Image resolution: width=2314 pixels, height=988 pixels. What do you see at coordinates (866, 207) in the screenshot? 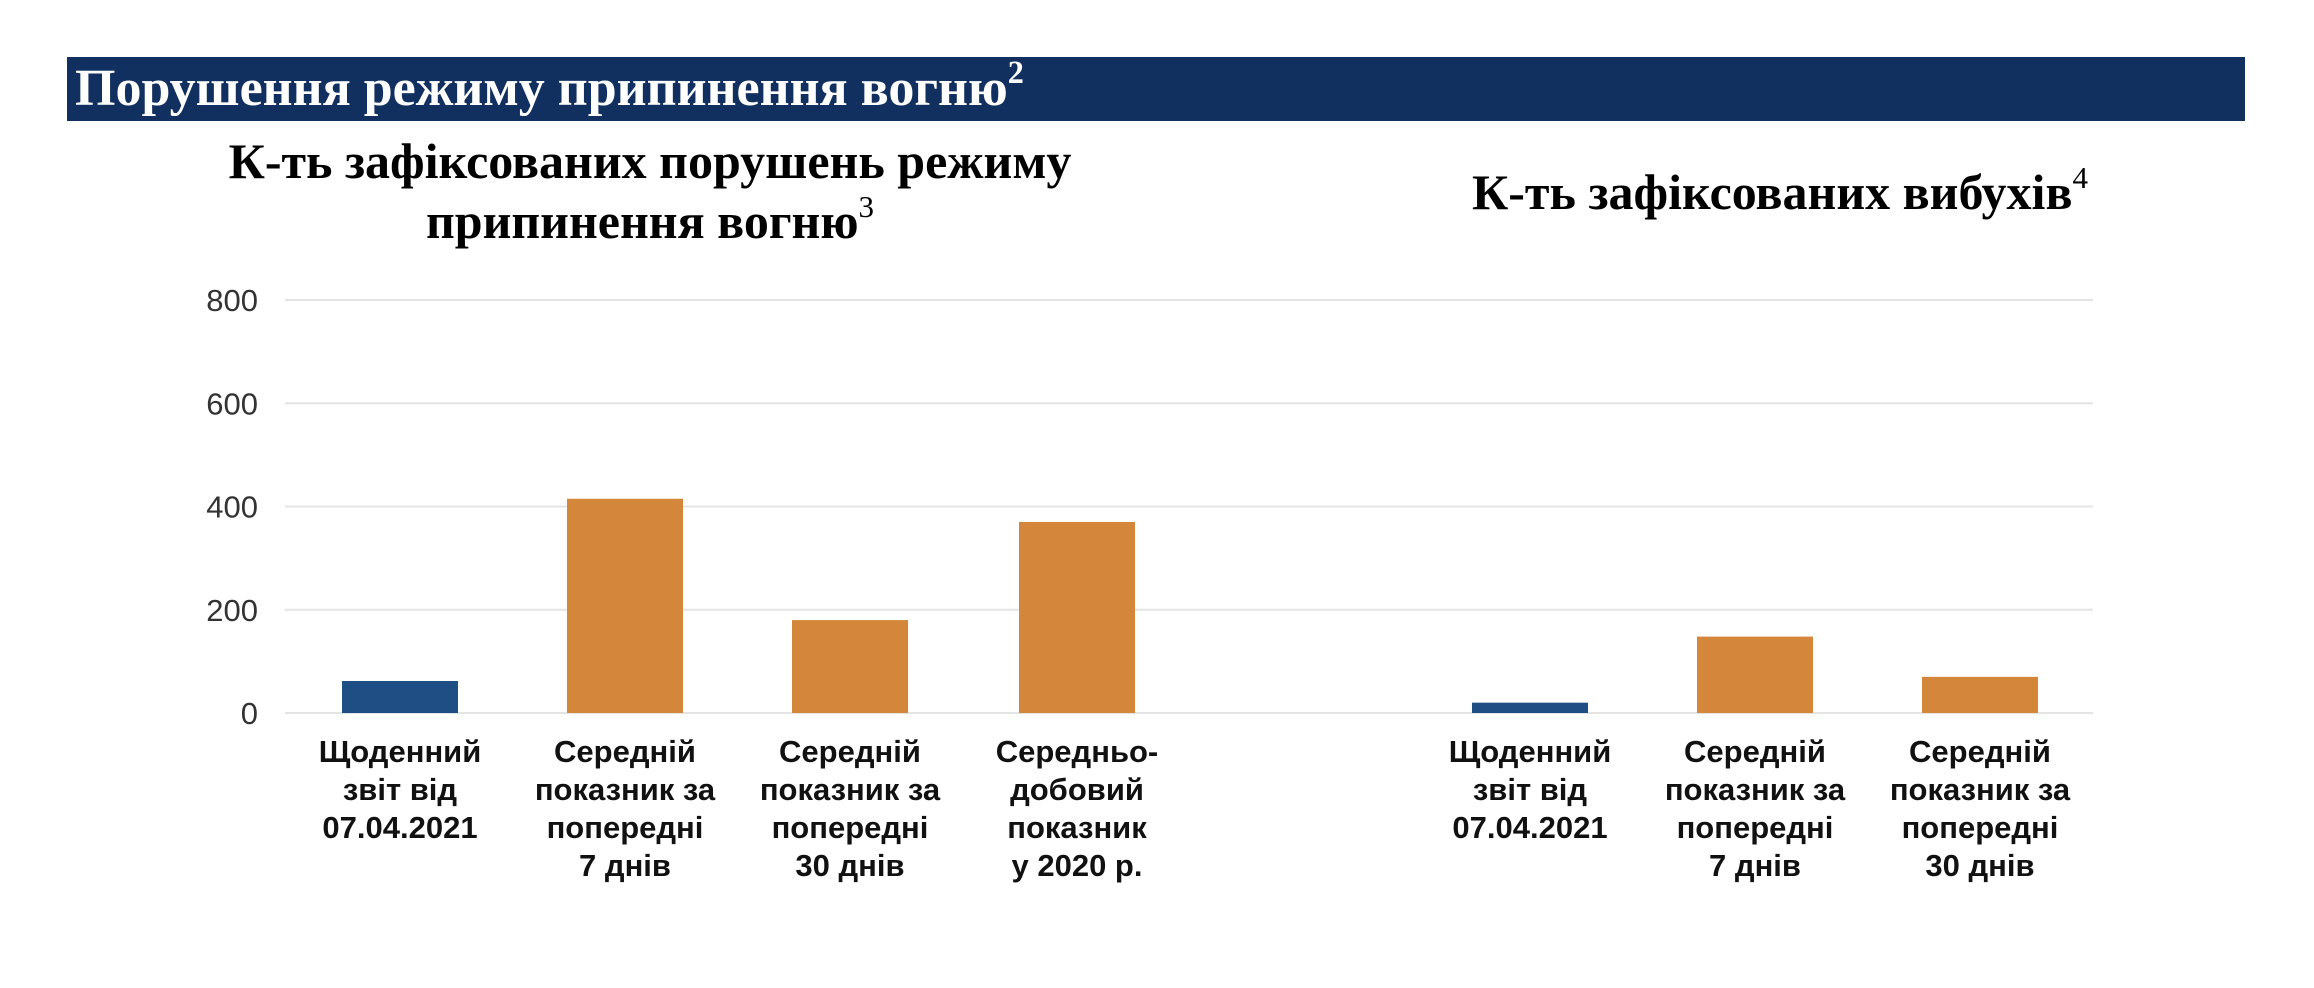
I see `chart-title-violations-footnote: 3` at bounding box center [866, 207].